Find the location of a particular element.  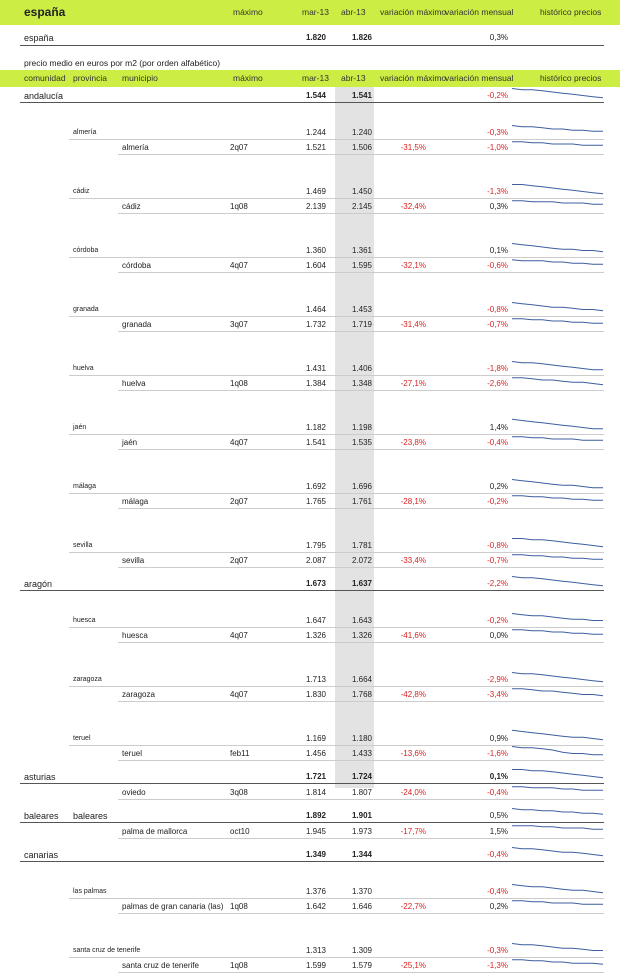

row-var-max: -32,4% is located at coordinates (413, 206).